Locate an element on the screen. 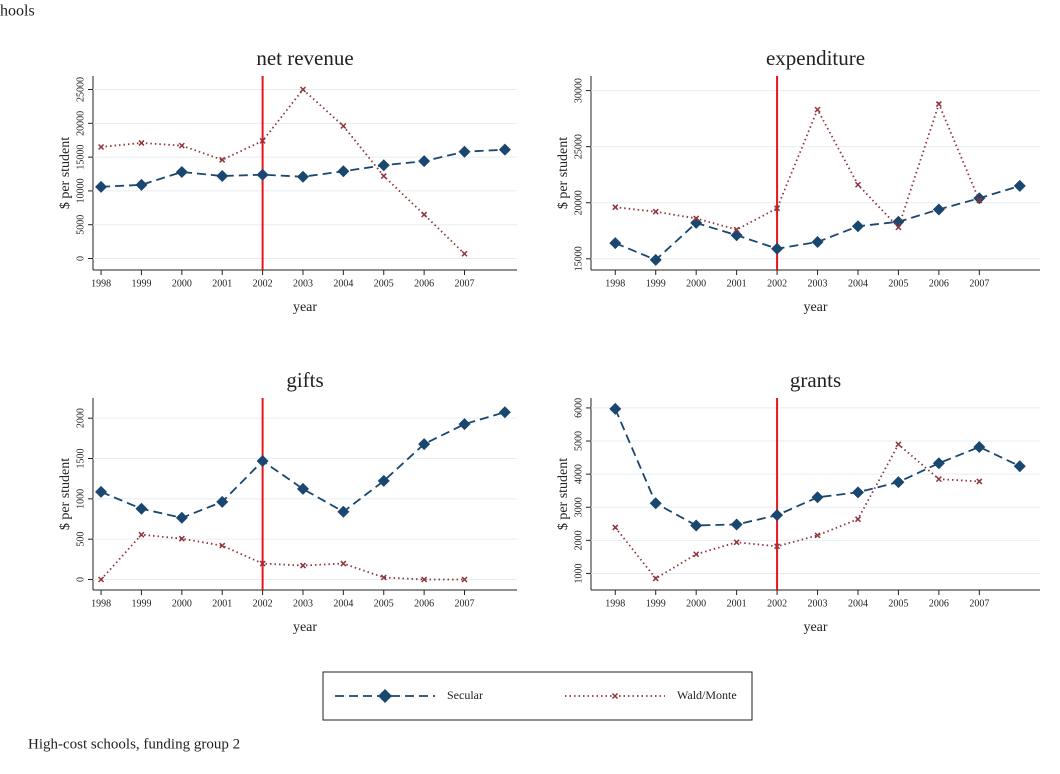  y-tick-label: 1000 is located at coordinates (578, 573).